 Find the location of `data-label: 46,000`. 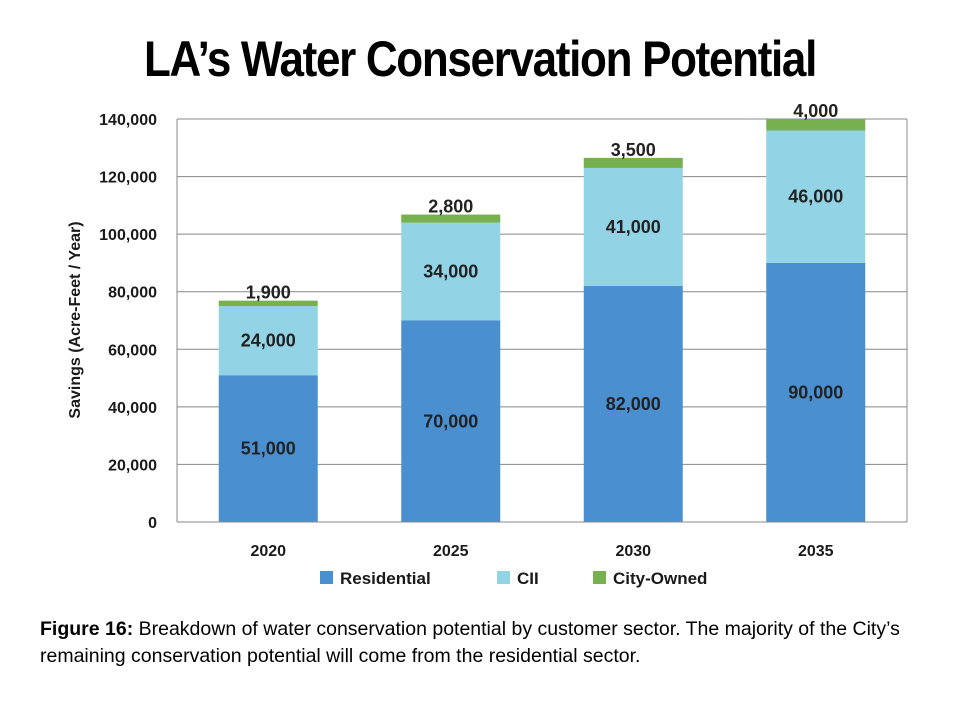

data-label: 46,000 is located at coordinates (815, 197).